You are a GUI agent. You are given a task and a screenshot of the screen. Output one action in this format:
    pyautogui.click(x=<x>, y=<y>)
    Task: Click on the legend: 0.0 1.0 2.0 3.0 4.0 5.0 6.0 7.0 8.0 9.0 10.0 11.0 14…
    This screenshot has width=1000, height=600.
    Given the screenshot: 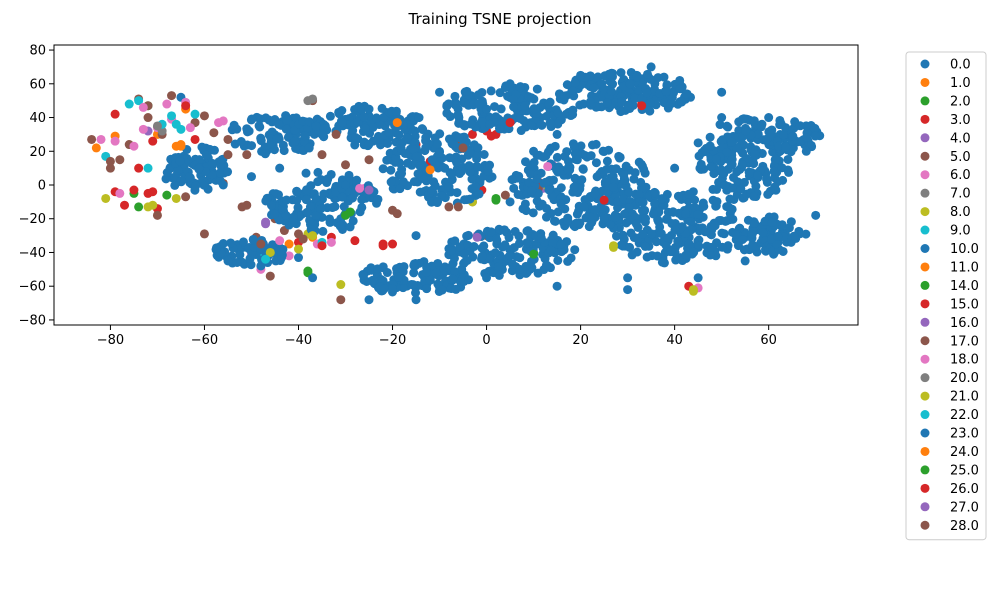 What is the action you would take?
    pyautogui.click(x=946, y=296)
    